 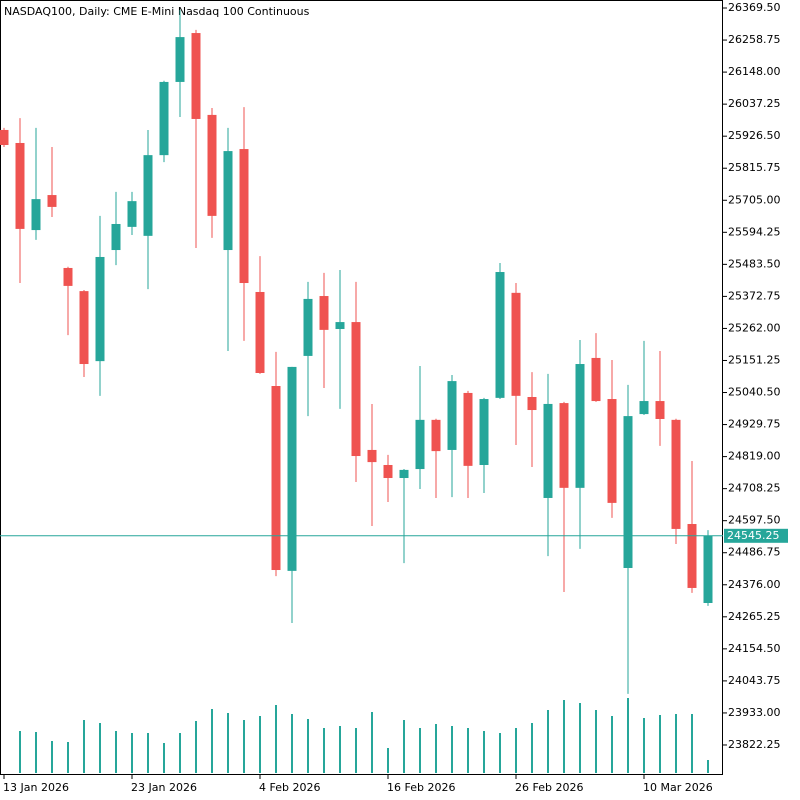 What do you see at coordinates (754, 616) in the screenshot?
I see `y-tick-label: 24265.25` at bounding box center [754, 616].